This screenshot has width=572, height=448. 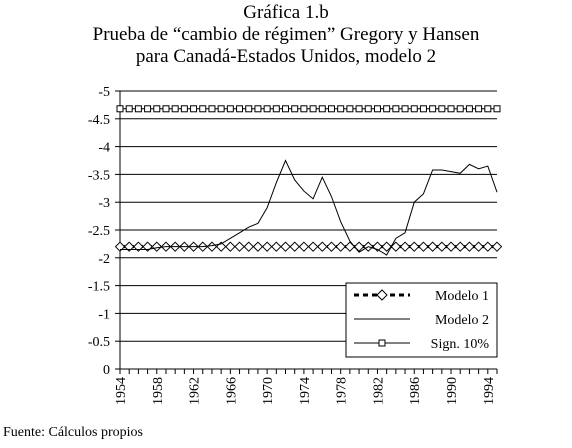 What do you see at coordinates (99, 231) in the screenshot?
I see `y-tick-label: -2.5` at bounding box center [99, 231].